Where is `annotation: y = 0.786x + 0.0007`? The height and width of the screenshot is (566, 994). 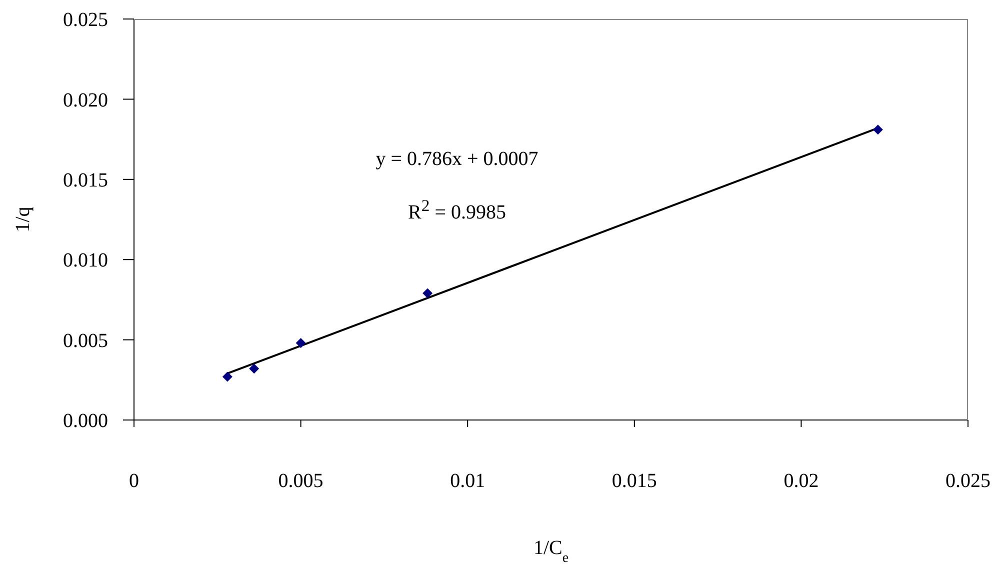 annotation: y = 0.786x + 0.0007 is located at coordinates (457, 159).